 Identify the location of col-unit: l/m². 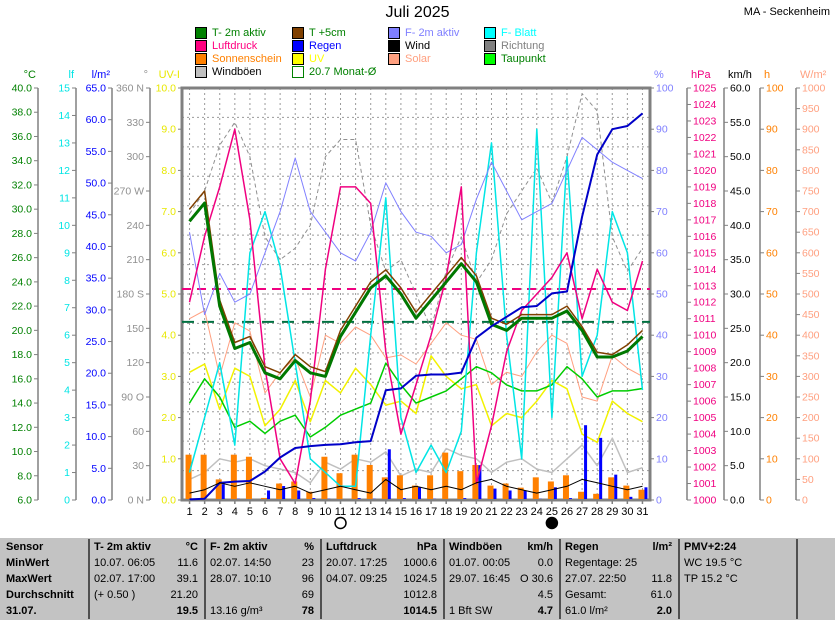
(662, 547).